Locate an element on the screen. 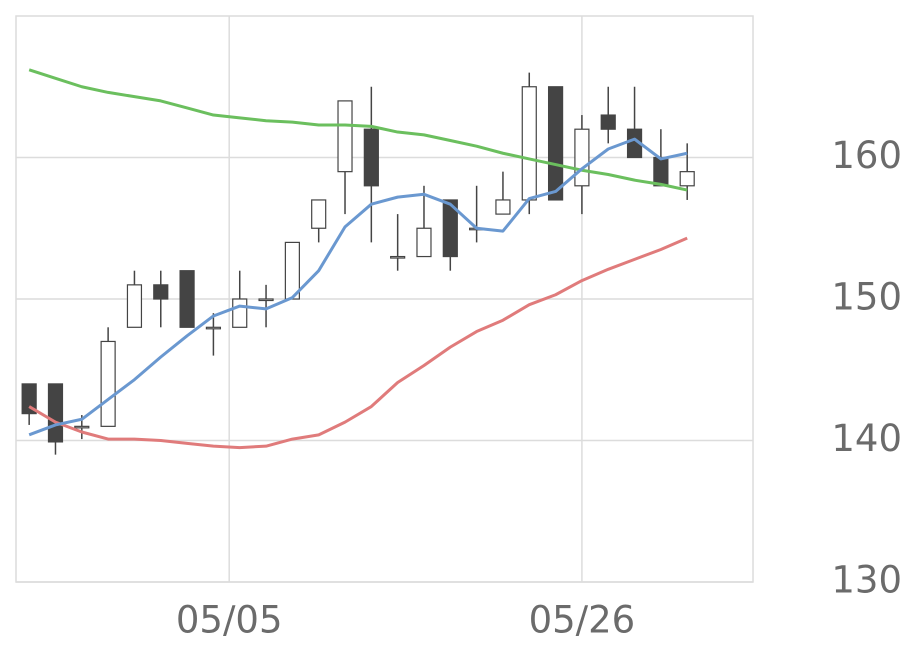  y-tick-label: 130 is located at coordinates (866, 580).